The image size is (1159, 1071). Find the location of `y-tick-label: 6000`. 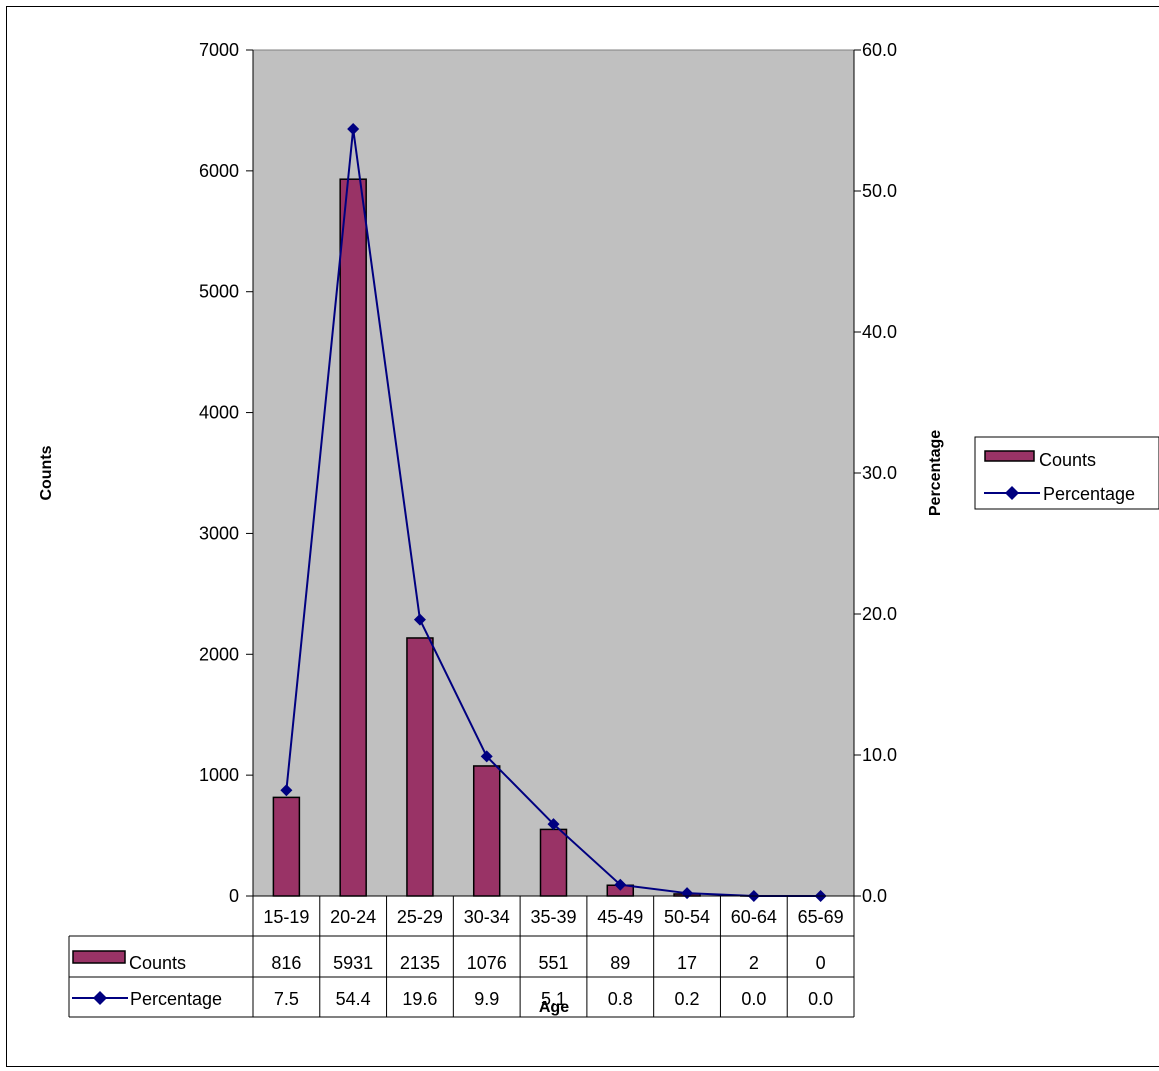

y-tick-label: 6000 is located at coordinates (219, 171).